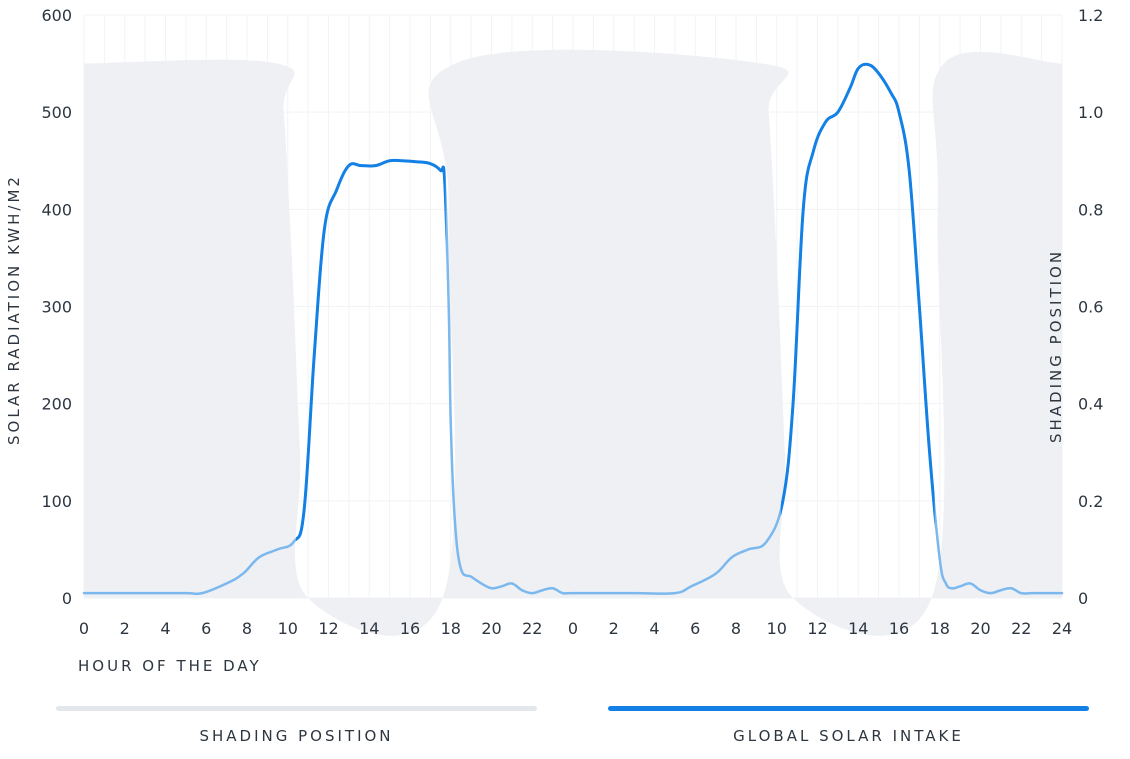 The height and width of the screenshot is (759, 1130). Describe the element at coordinates (1090, 209) in the screenshot. I see `y-right-tick-label: 0.8` at that location.